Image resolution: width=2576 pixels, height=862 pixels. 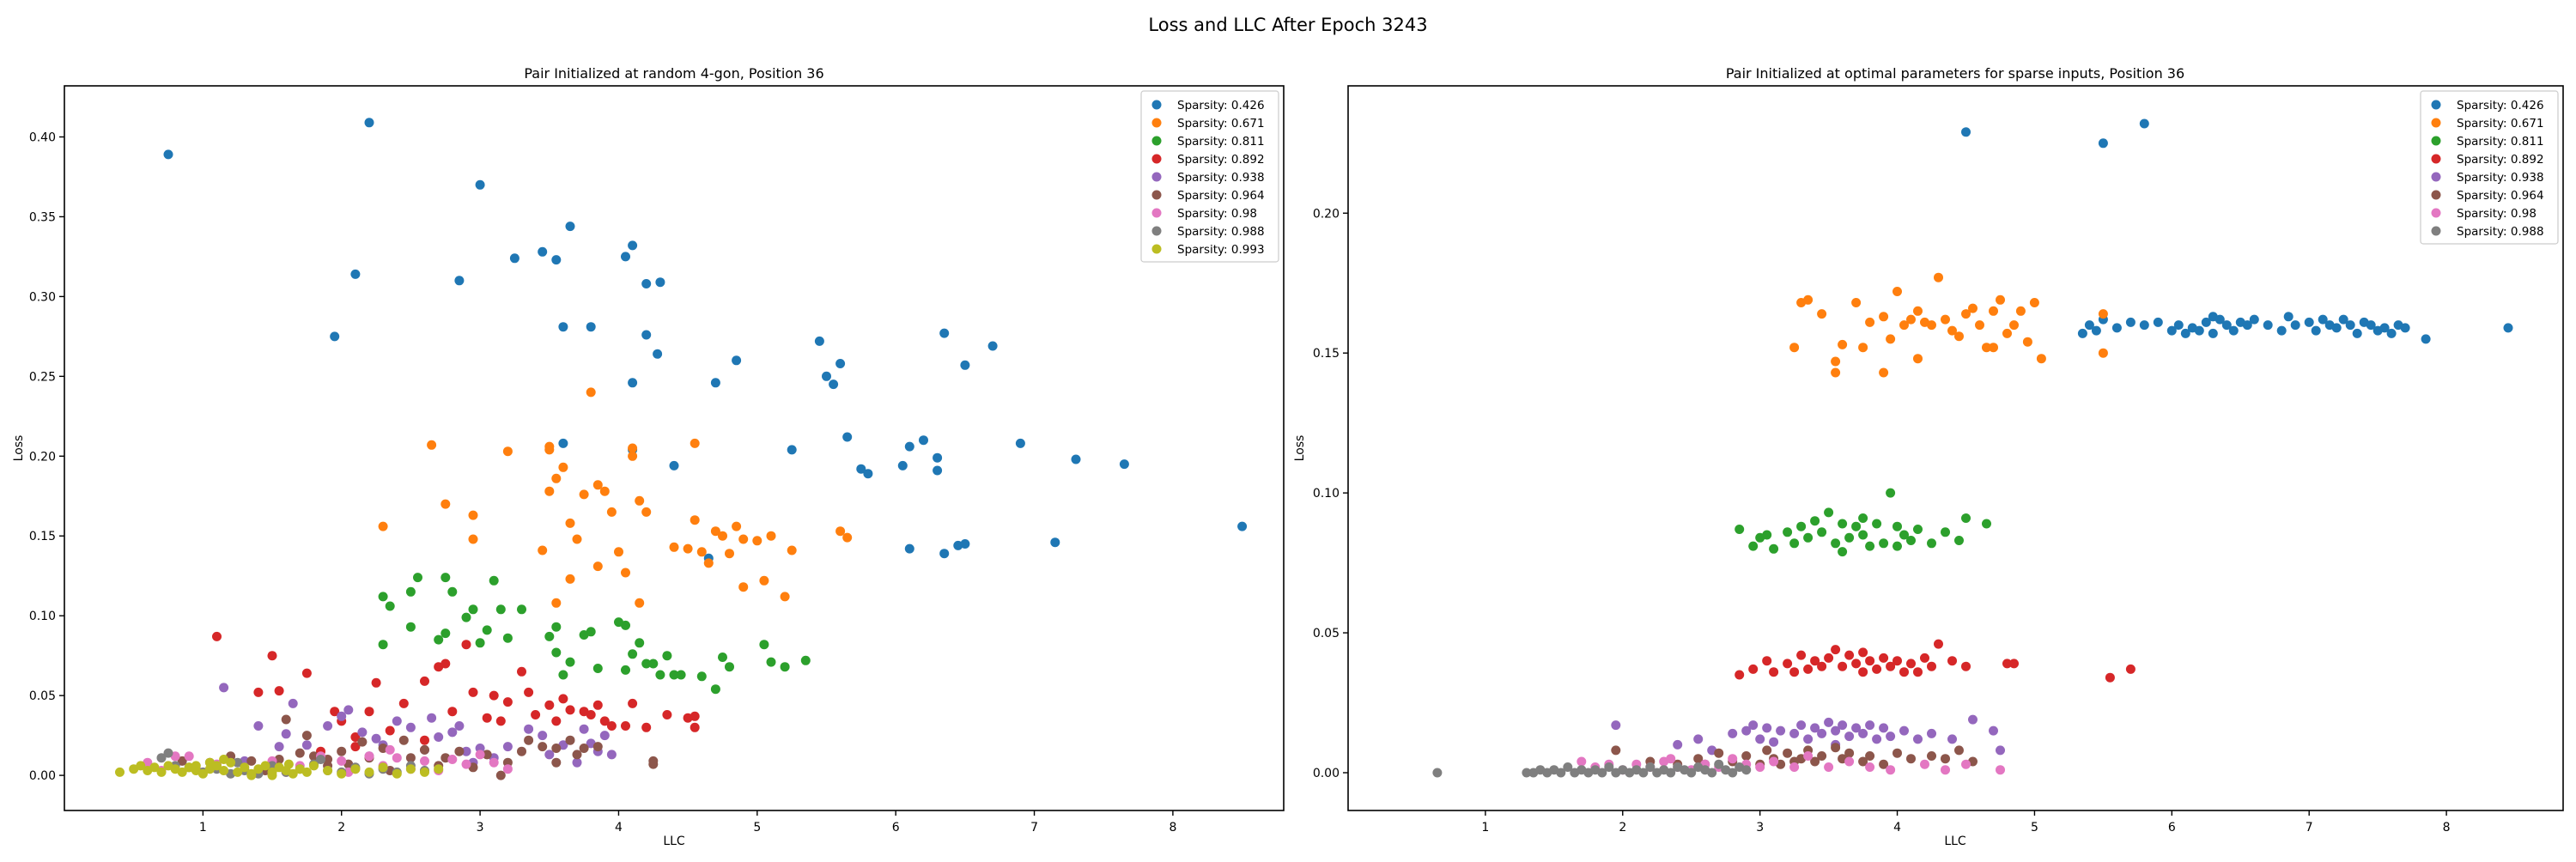 I want to click on x-tick-label: 5, so click(x=2034, y=828).